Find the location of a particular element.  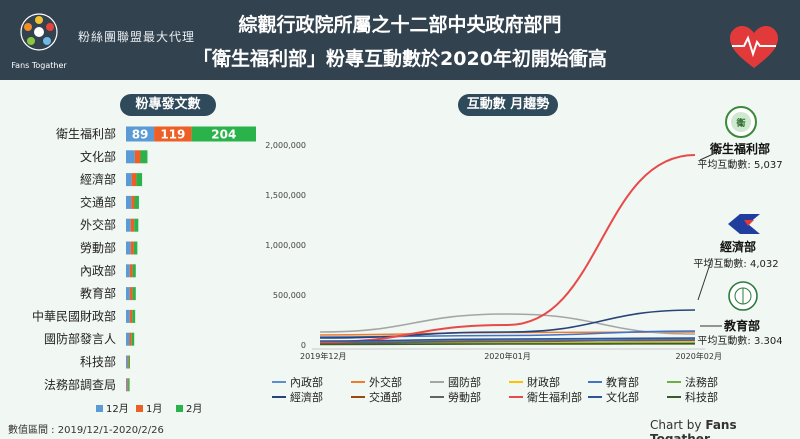

data-label: 119 is located at coordinates (172, 135).